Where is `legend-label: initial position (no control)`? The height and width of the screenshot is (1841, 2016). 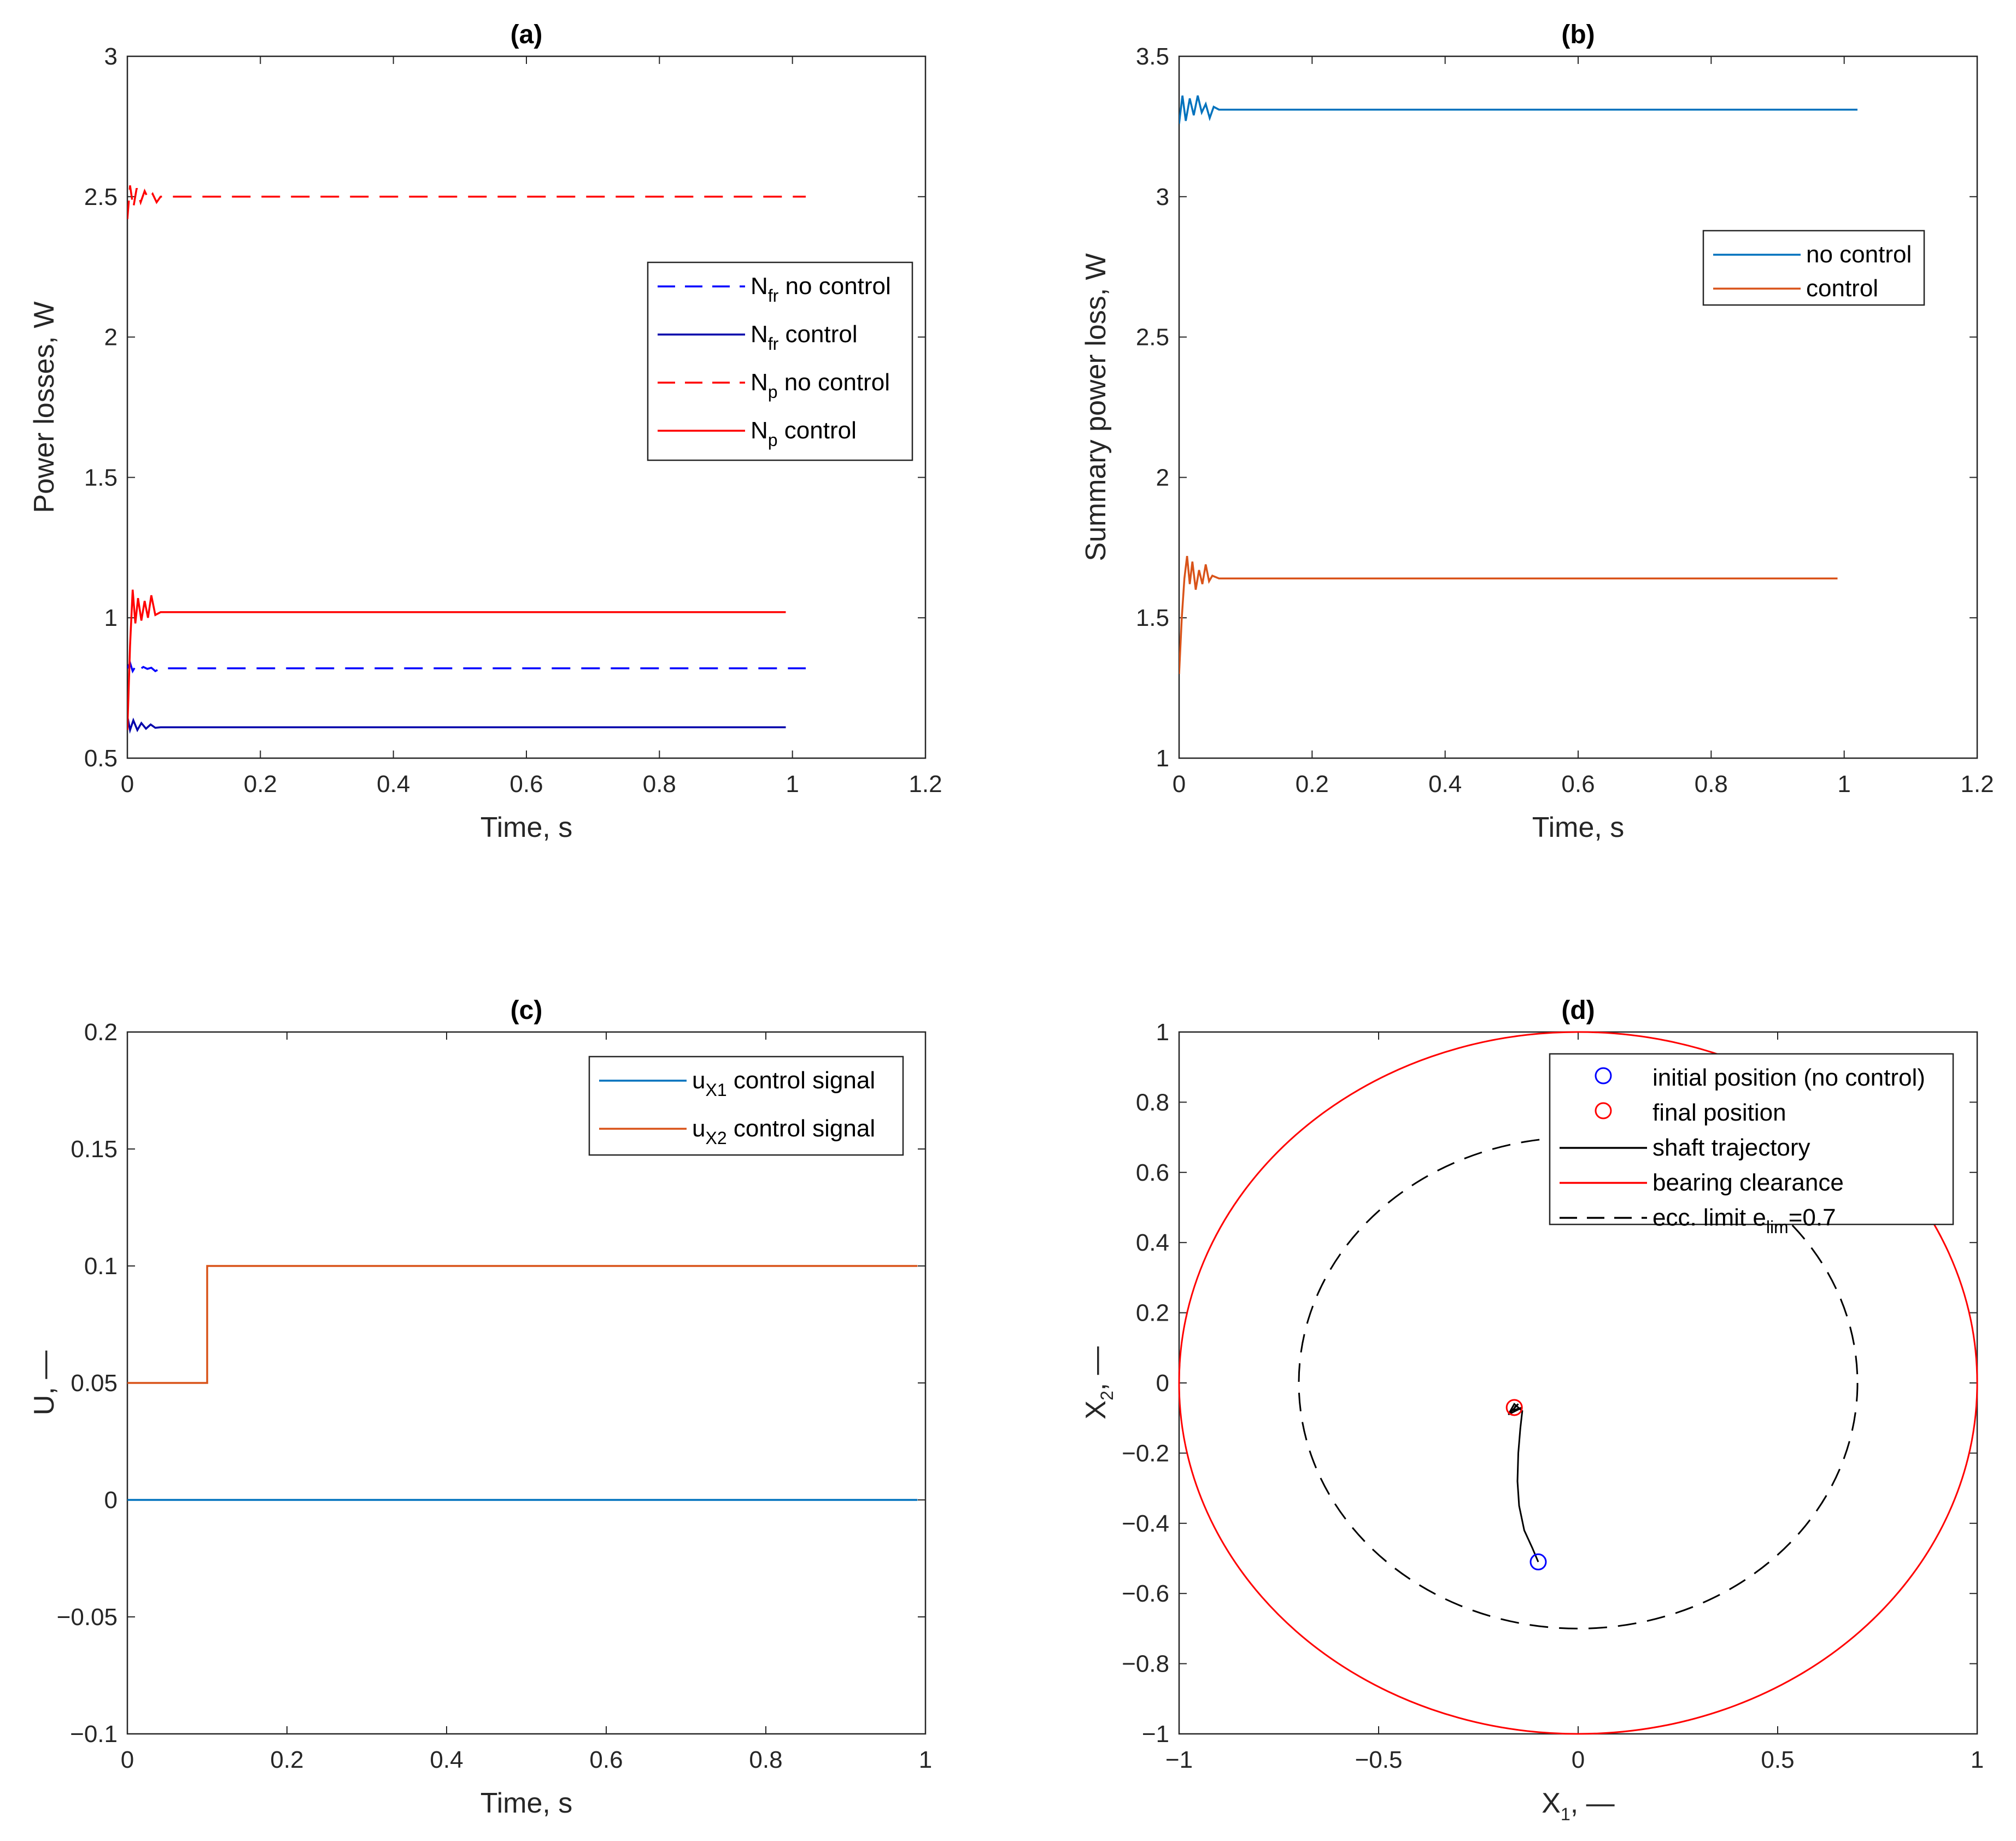
legend-label: initial position (no control) is located at coordinates (1788, 1077).